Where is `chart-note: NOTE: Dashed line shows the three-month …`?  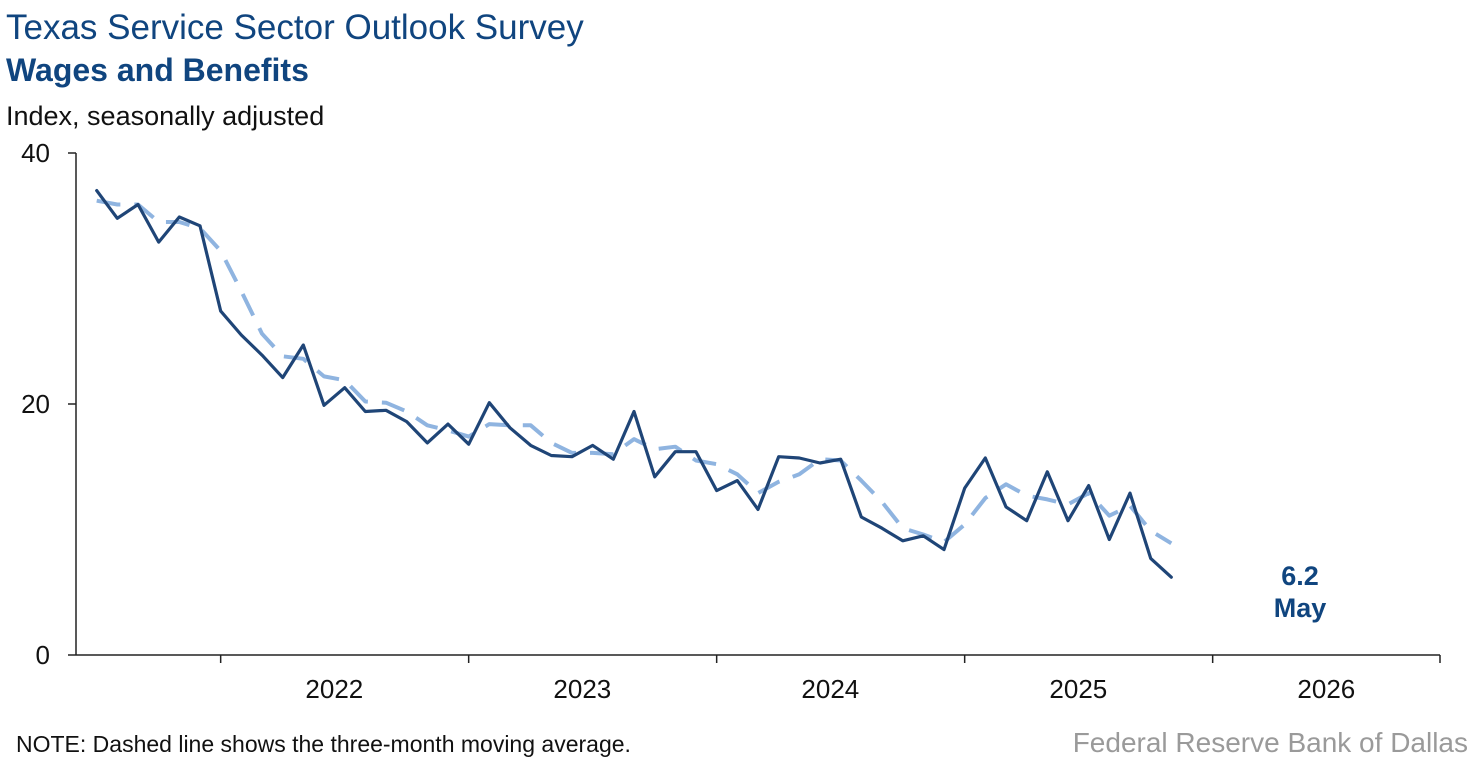 chart-note: NOTE: Dashed line shows the three-month … is located at coordinates (323, 744).